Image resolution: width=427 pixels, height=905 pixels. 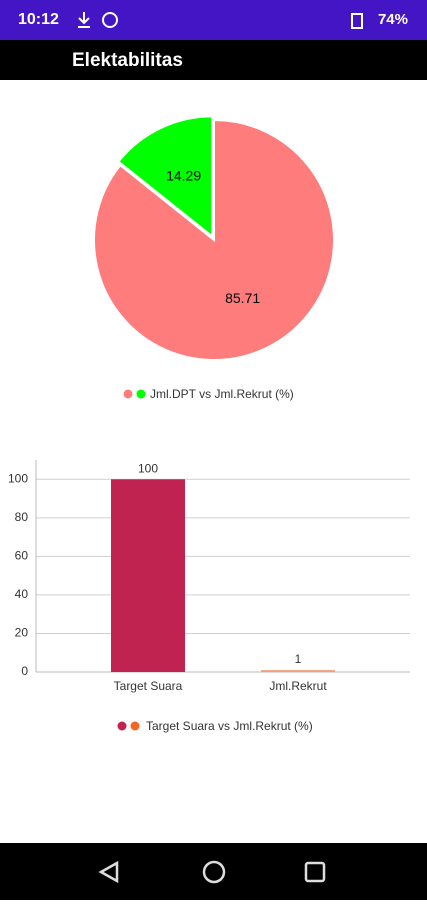 I want to click on slice-label: 85.71, so click(x=242, y=298).